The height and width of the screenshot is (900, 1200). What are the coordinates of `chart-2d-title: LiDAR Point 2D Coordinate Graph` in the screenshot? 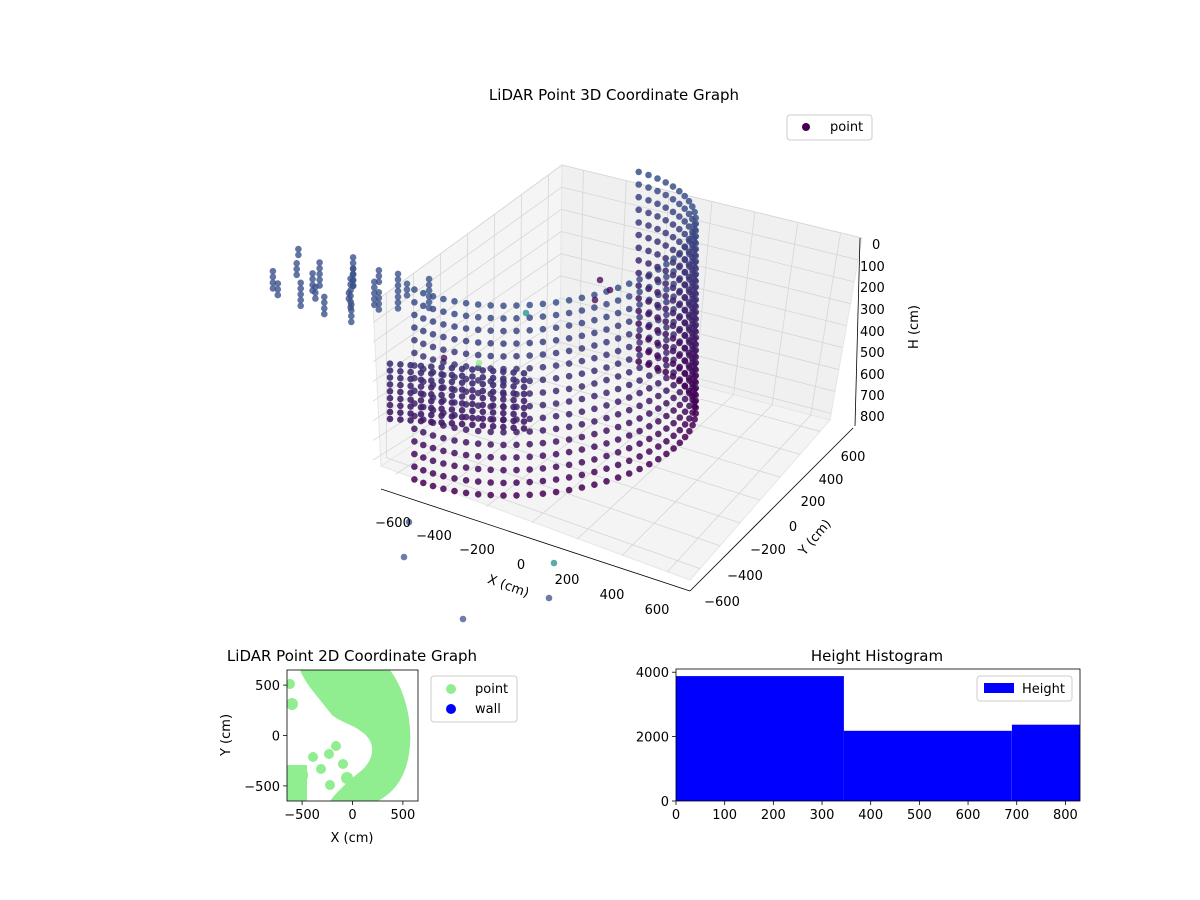 It's located at (352, 656).